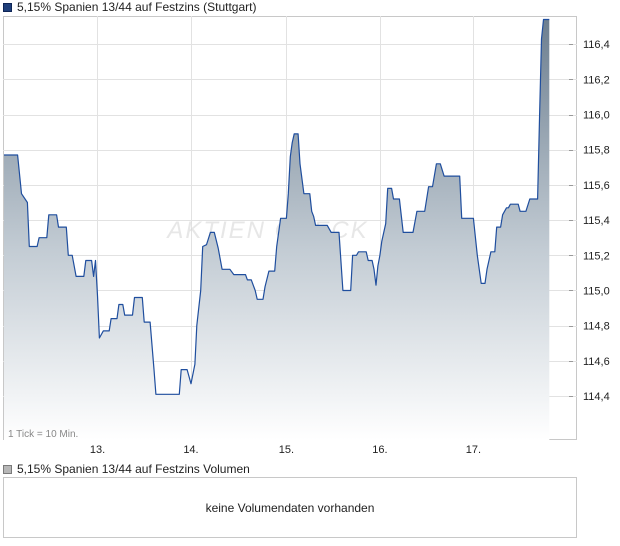 Image resolution: width=620 pixels, height=546 pixels. I want to click on y-tick-label: 116,4, so click(596, 45).